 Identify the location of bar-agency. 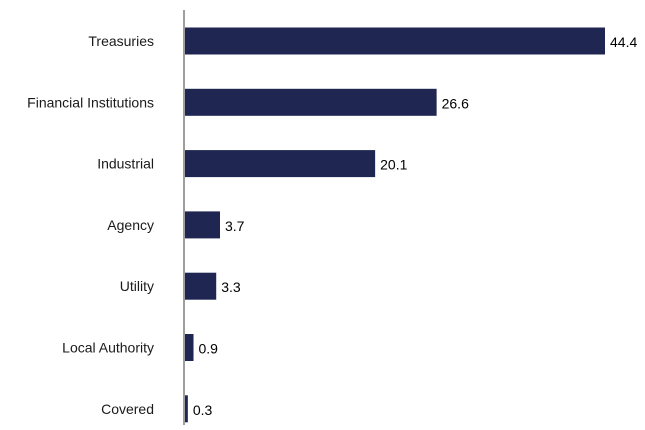
(202, 225).